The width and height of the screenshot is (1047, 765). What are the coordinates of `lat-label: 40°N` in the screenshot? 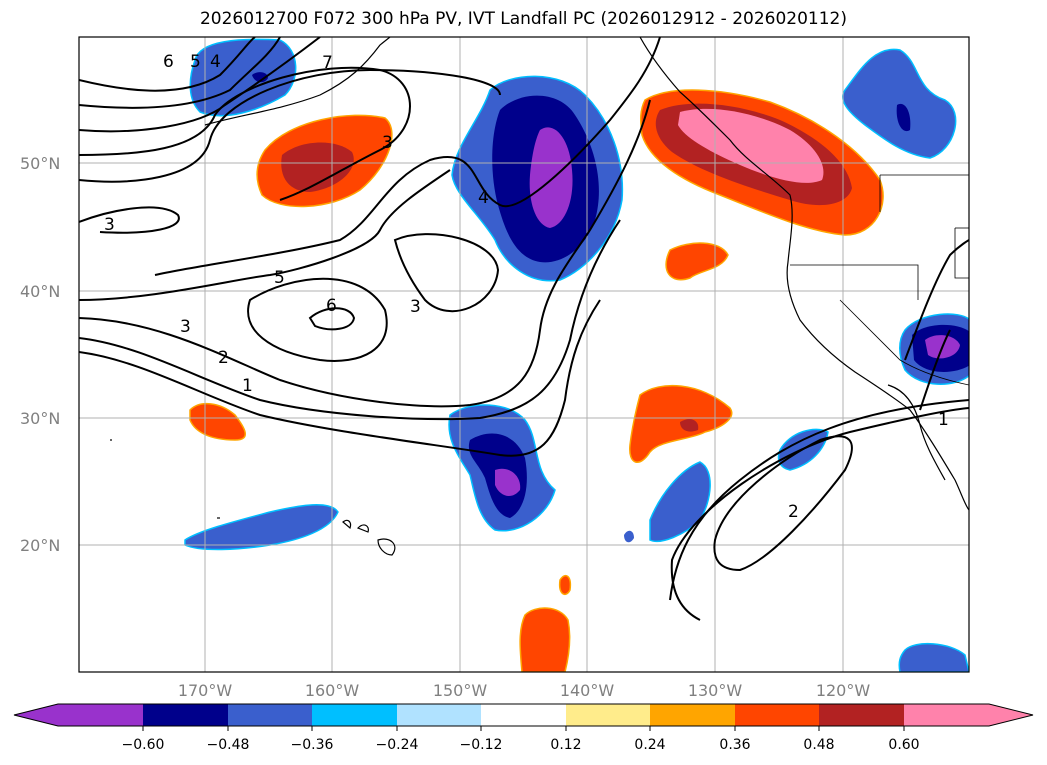 It's located at (40, 291).